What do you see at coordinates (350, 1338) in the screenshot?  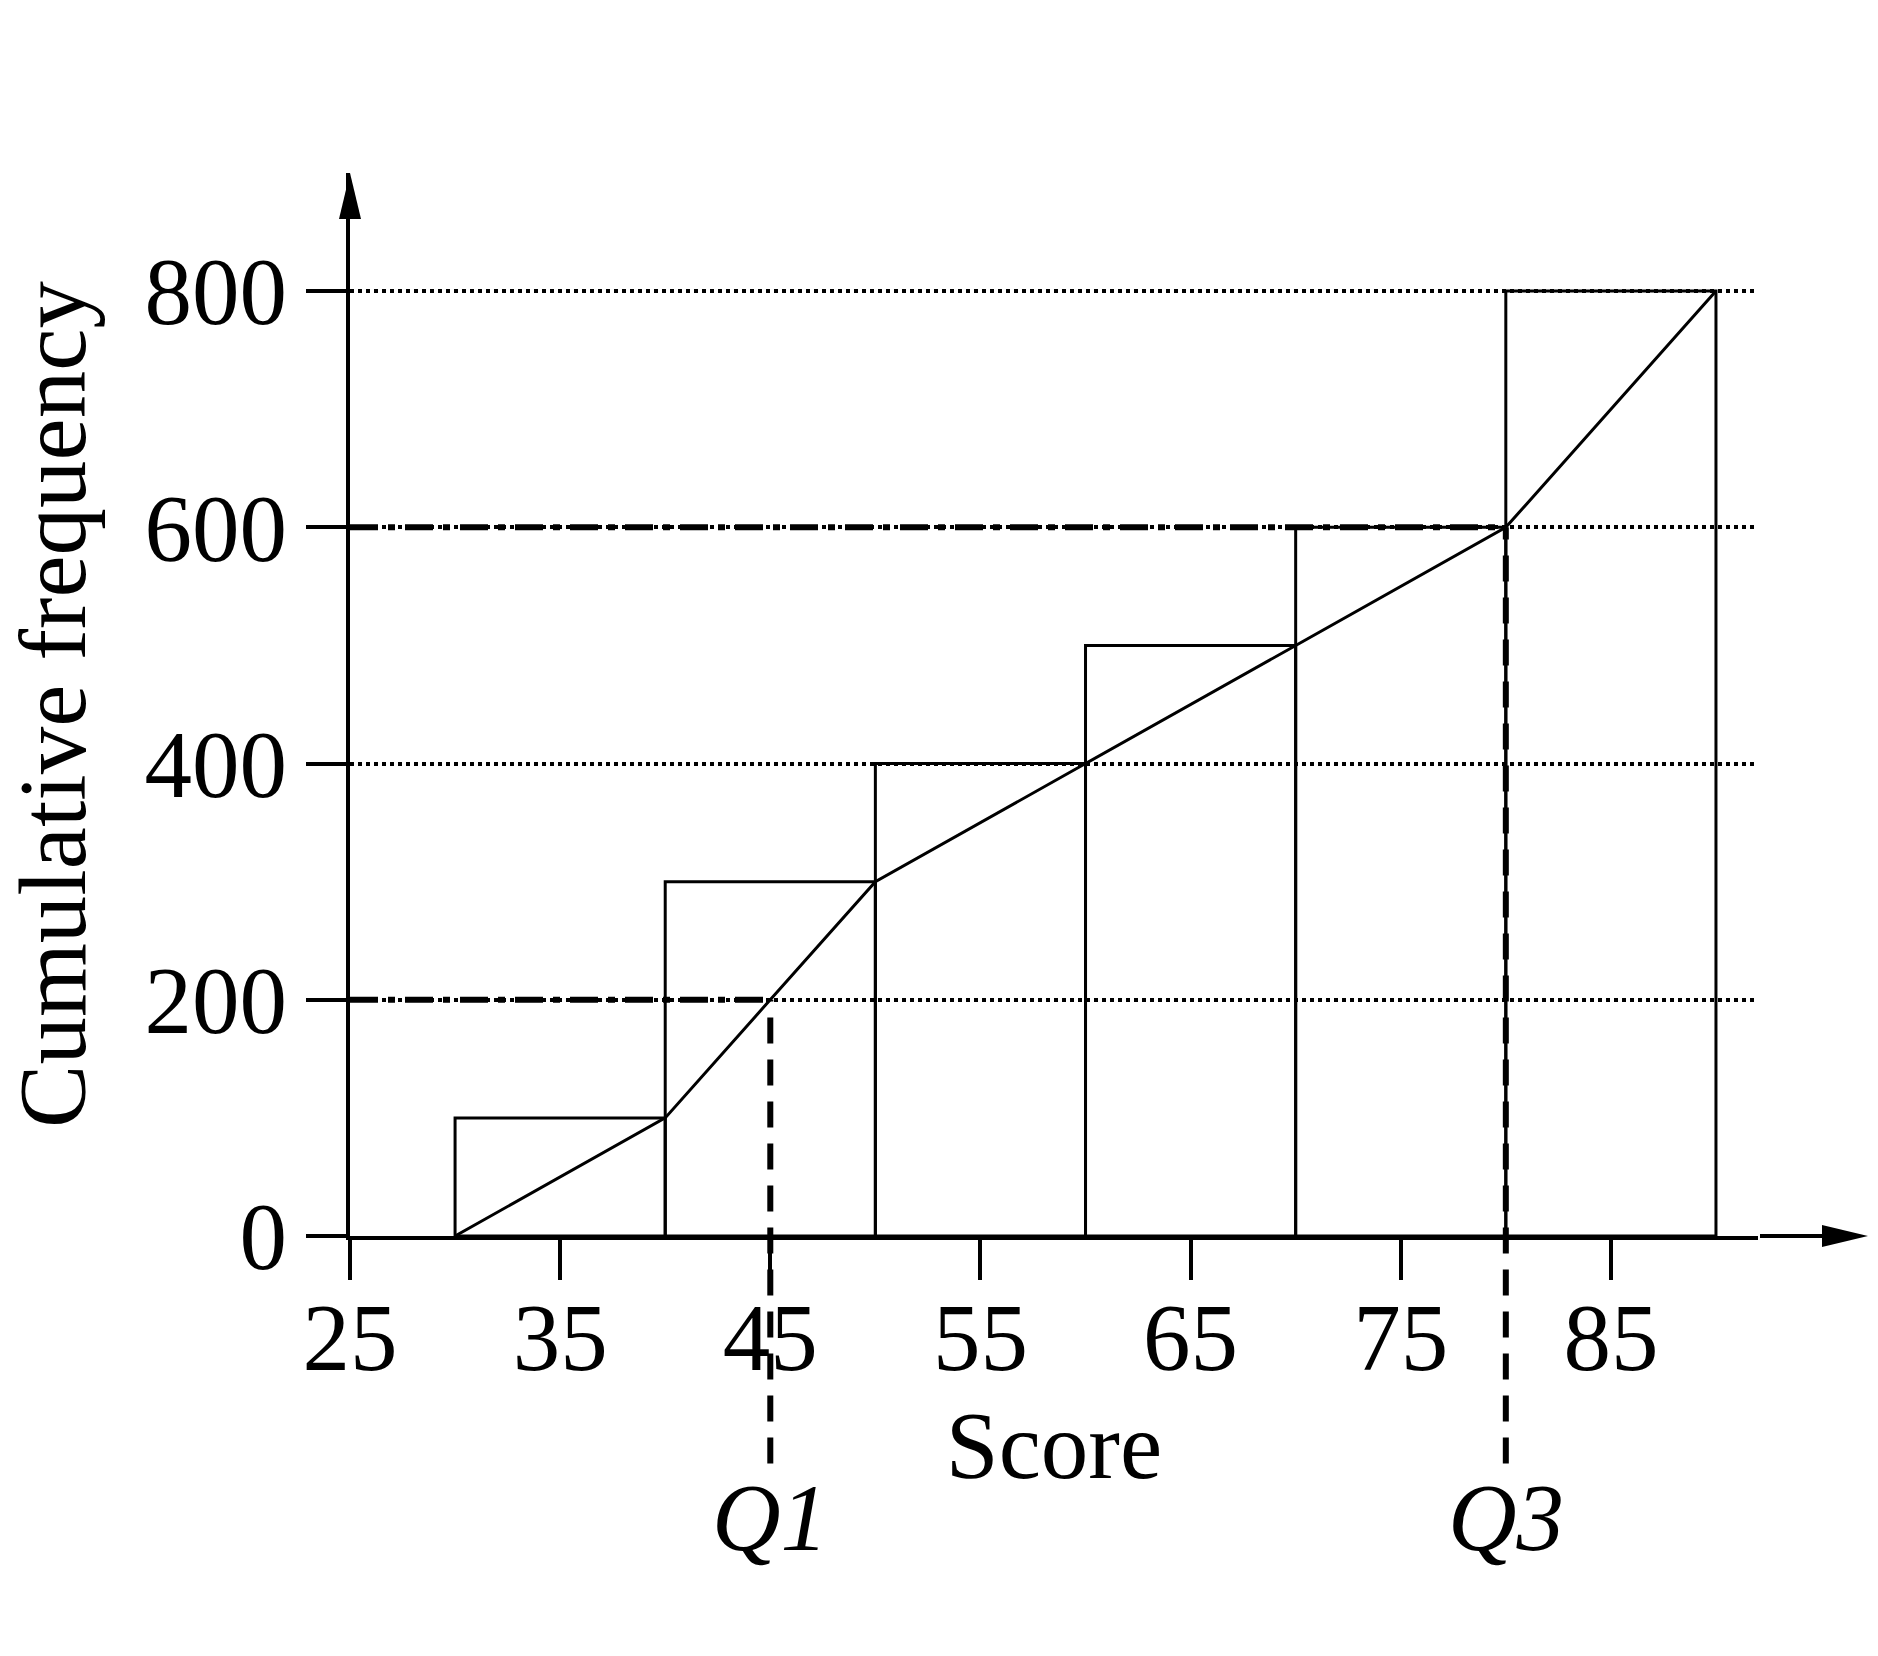 I see `x-tick-label: 25` at bounding box center [350, 1338].